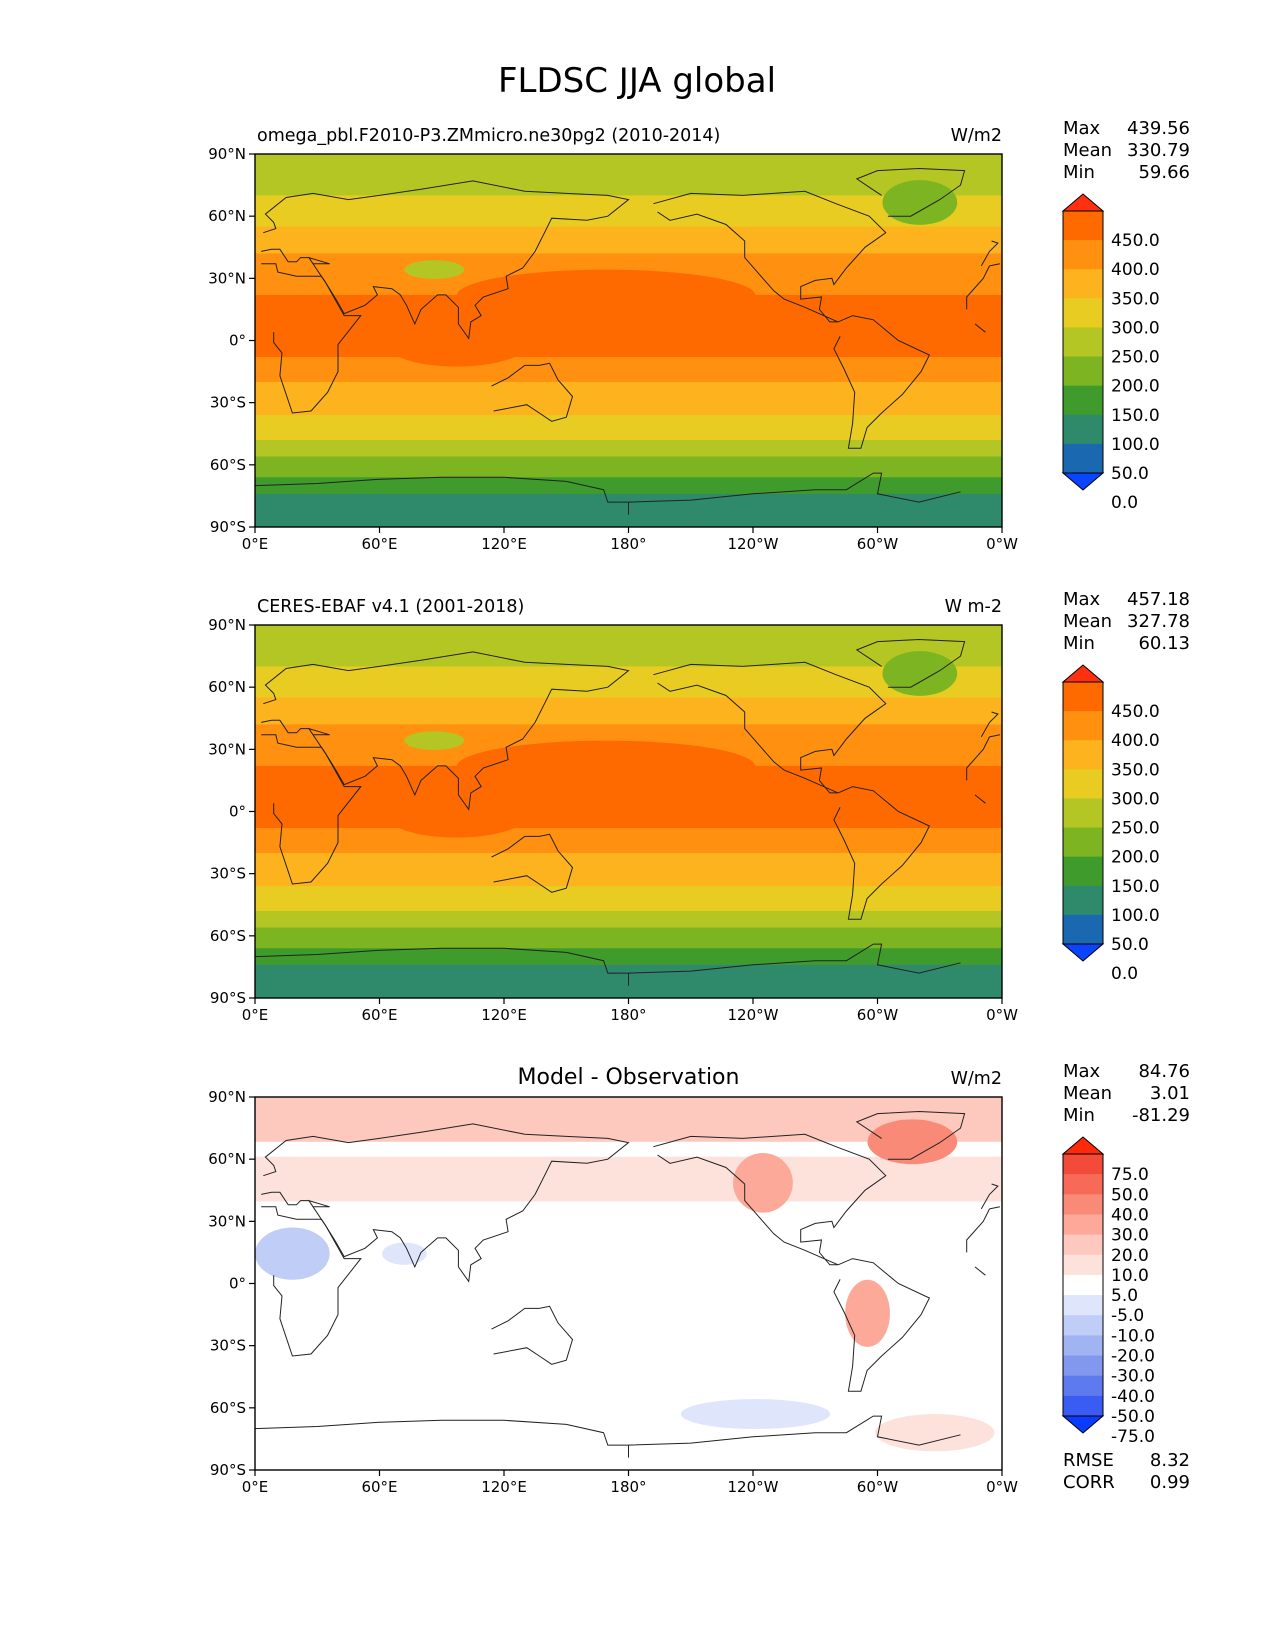 The width and height of the screenshot is (1275, 1650). Describe the element at coordinates (1124, 1296) in the screenshot. I see `colorbar-label: 5.0` at that location.